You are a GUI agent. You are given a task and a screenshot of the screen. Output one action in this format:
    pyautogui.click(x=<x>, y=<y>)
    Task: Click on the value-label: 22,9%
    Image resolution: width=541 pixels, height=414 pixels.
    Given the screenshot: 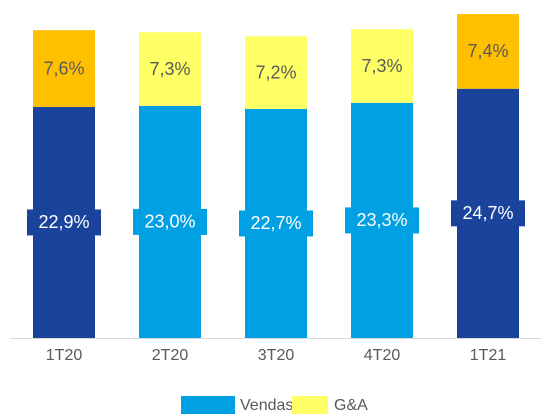 What is the action you would take?
    pyautogui.click(x=63, y=222)
    